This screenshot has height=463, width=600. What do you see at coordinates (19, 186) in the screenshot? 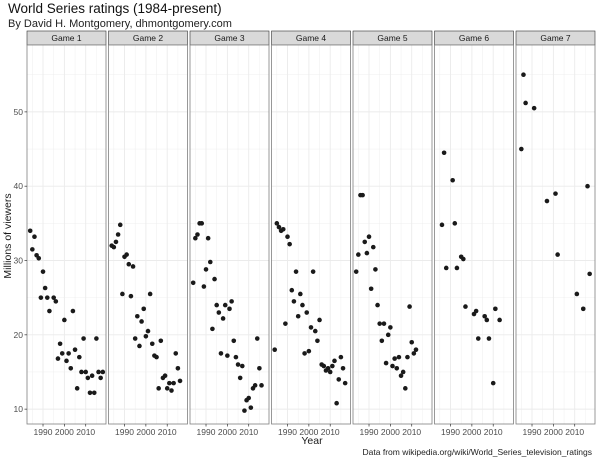
I see `y-tick-label: 40` at bounding box center [19, 186].